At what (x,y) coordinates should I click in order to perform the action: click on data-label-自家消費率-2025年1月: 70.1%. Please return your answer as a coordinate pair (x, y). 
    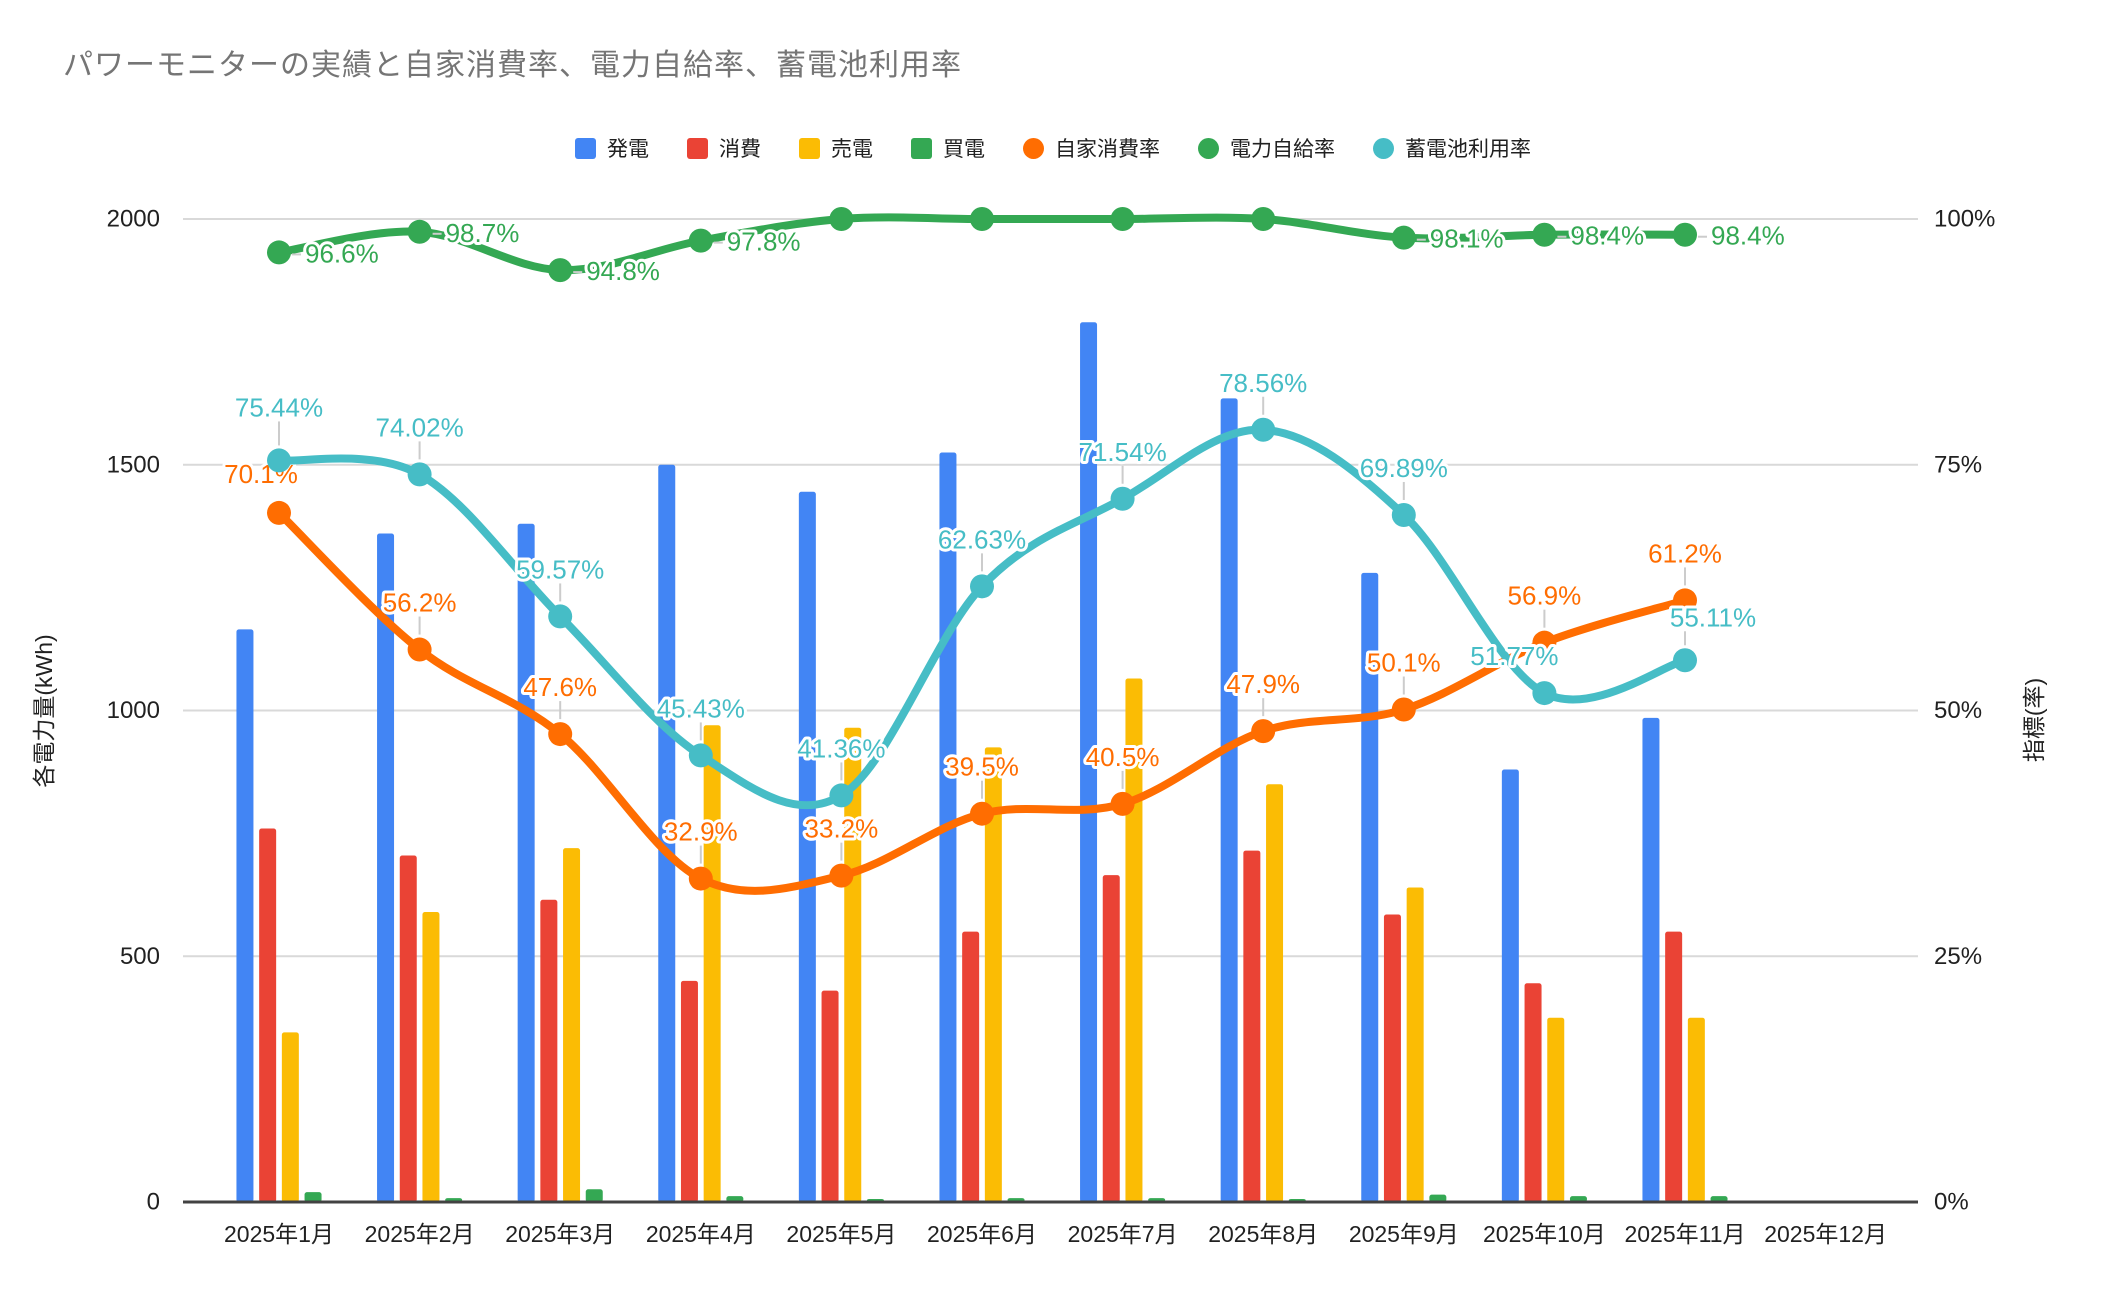
    Looking at the image, I should click on (261, 474).